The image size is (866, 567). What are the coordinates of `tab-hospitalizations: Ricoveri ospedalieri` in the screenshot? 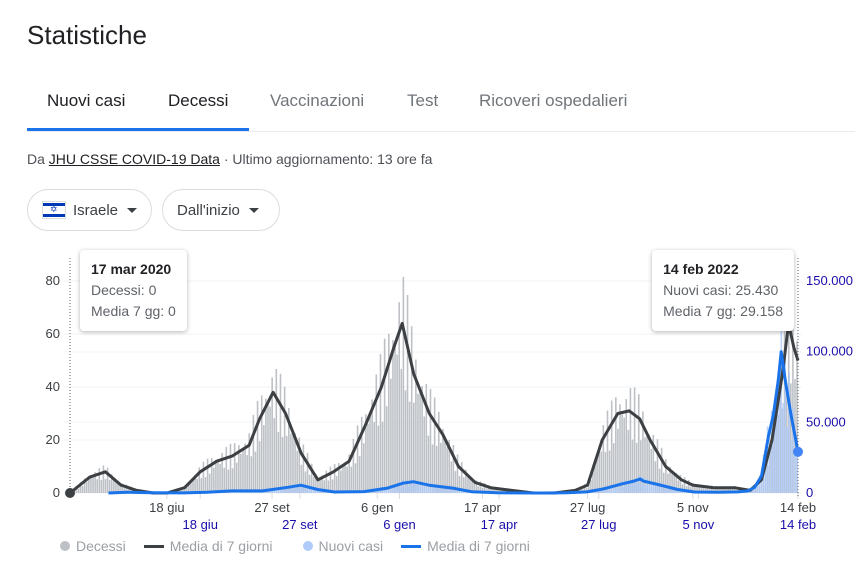 It's located at (553, 100).